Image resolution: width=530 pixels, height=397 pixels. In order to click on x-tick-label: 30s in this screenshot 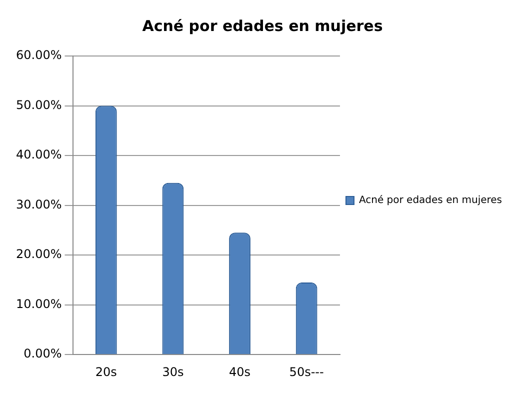, I will do `click(173, 371)`.